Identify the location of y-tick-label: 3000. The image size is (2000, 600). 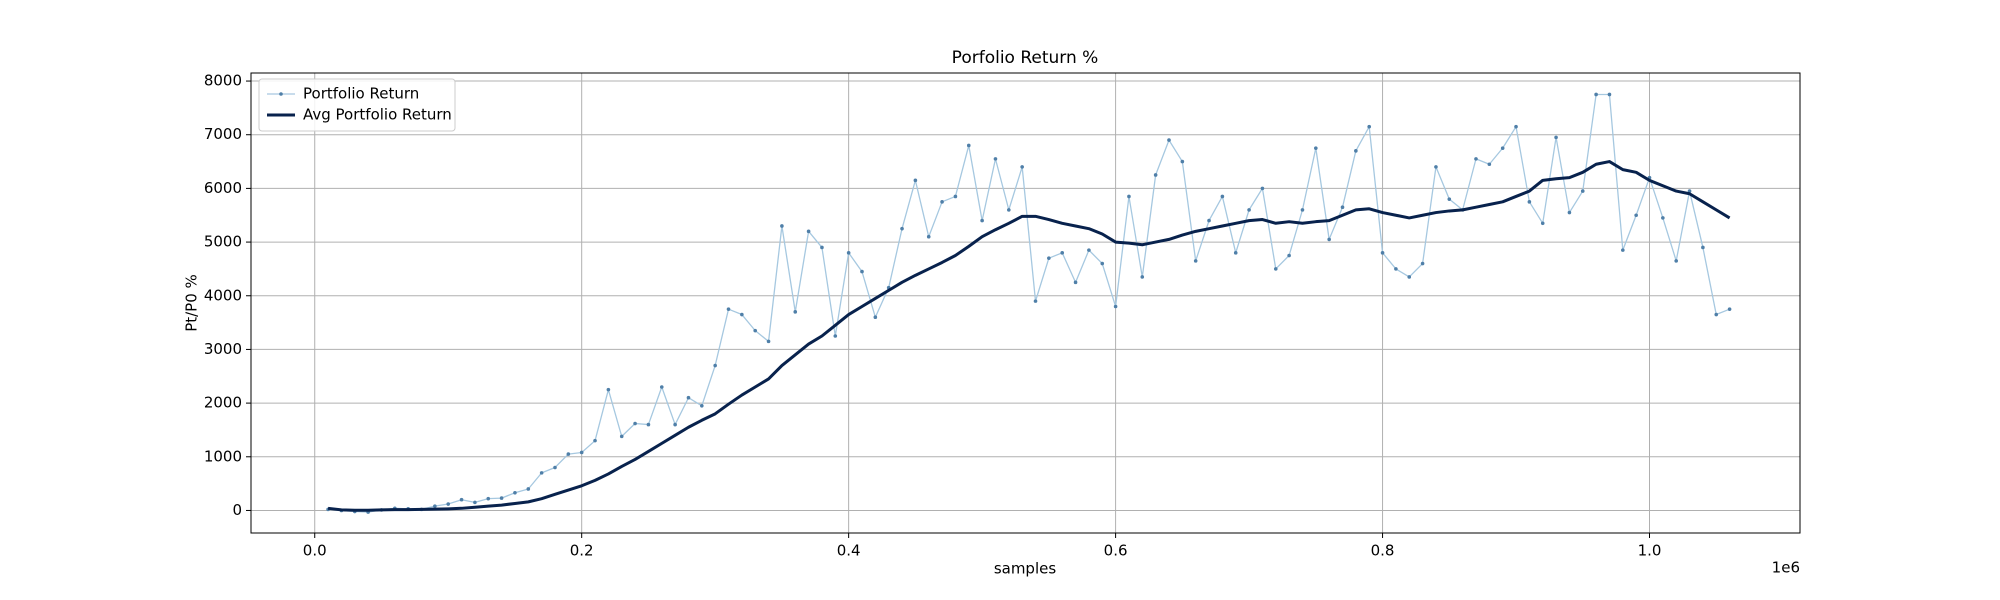
(223, 349).